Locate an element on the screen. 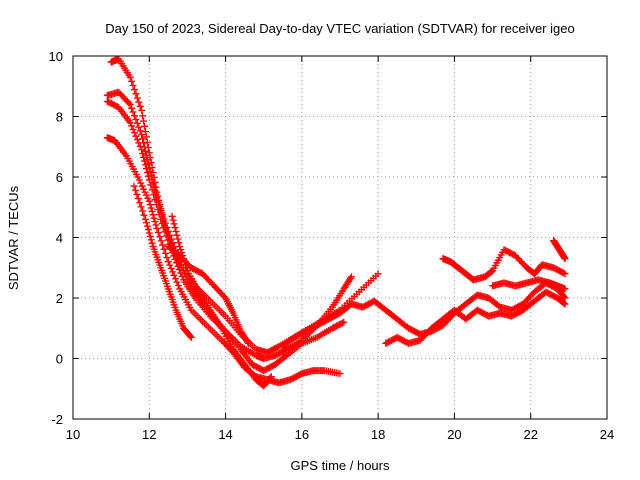 This screenshot has height=480, width=640. y-axis-label: SDTVAR / TECUs is located at coordinates (13, 237).